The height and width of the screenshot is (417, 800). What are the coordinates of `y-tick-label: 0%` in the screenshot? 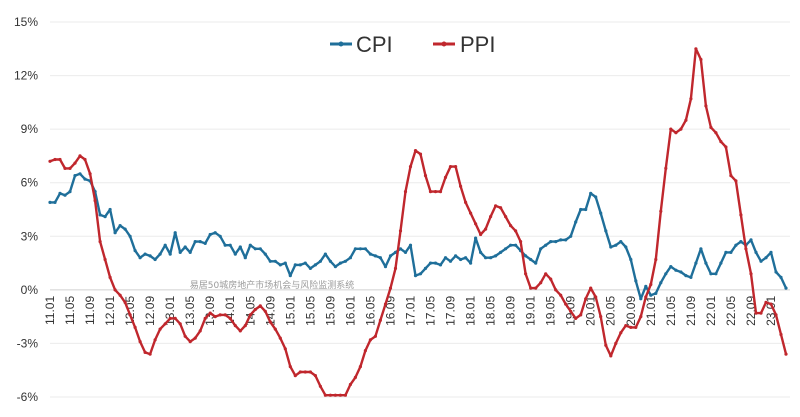 It's located at (30, 290).